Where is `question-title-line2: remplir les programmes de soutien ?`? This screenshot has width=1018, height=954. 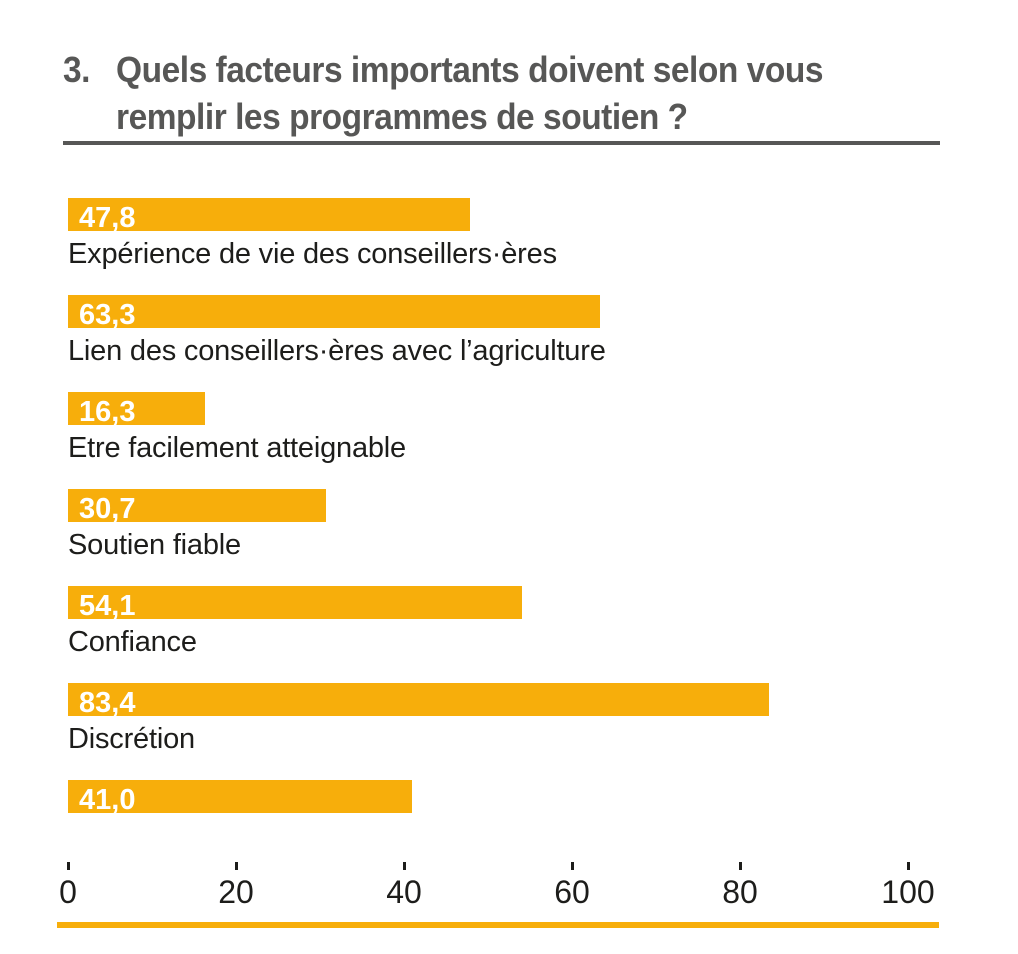
question-title-line2: remplir les programmes de soutien ? is located at coordinates (402, 116).